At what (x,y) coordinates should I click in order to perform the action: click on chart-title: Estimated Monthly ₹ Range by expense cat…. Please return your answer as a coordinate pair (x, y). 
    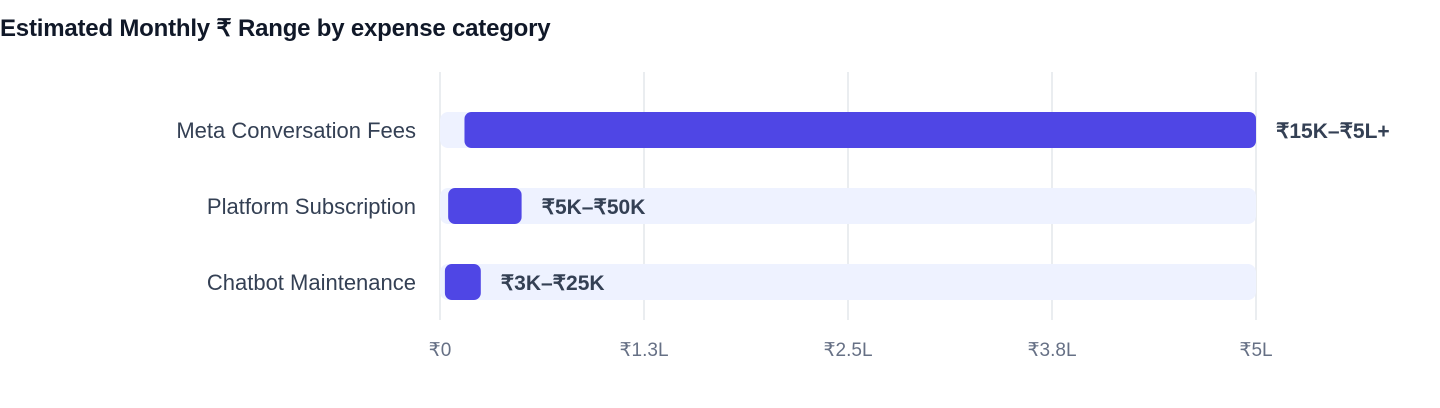
    Looking at the image, I should click on (275, 28).